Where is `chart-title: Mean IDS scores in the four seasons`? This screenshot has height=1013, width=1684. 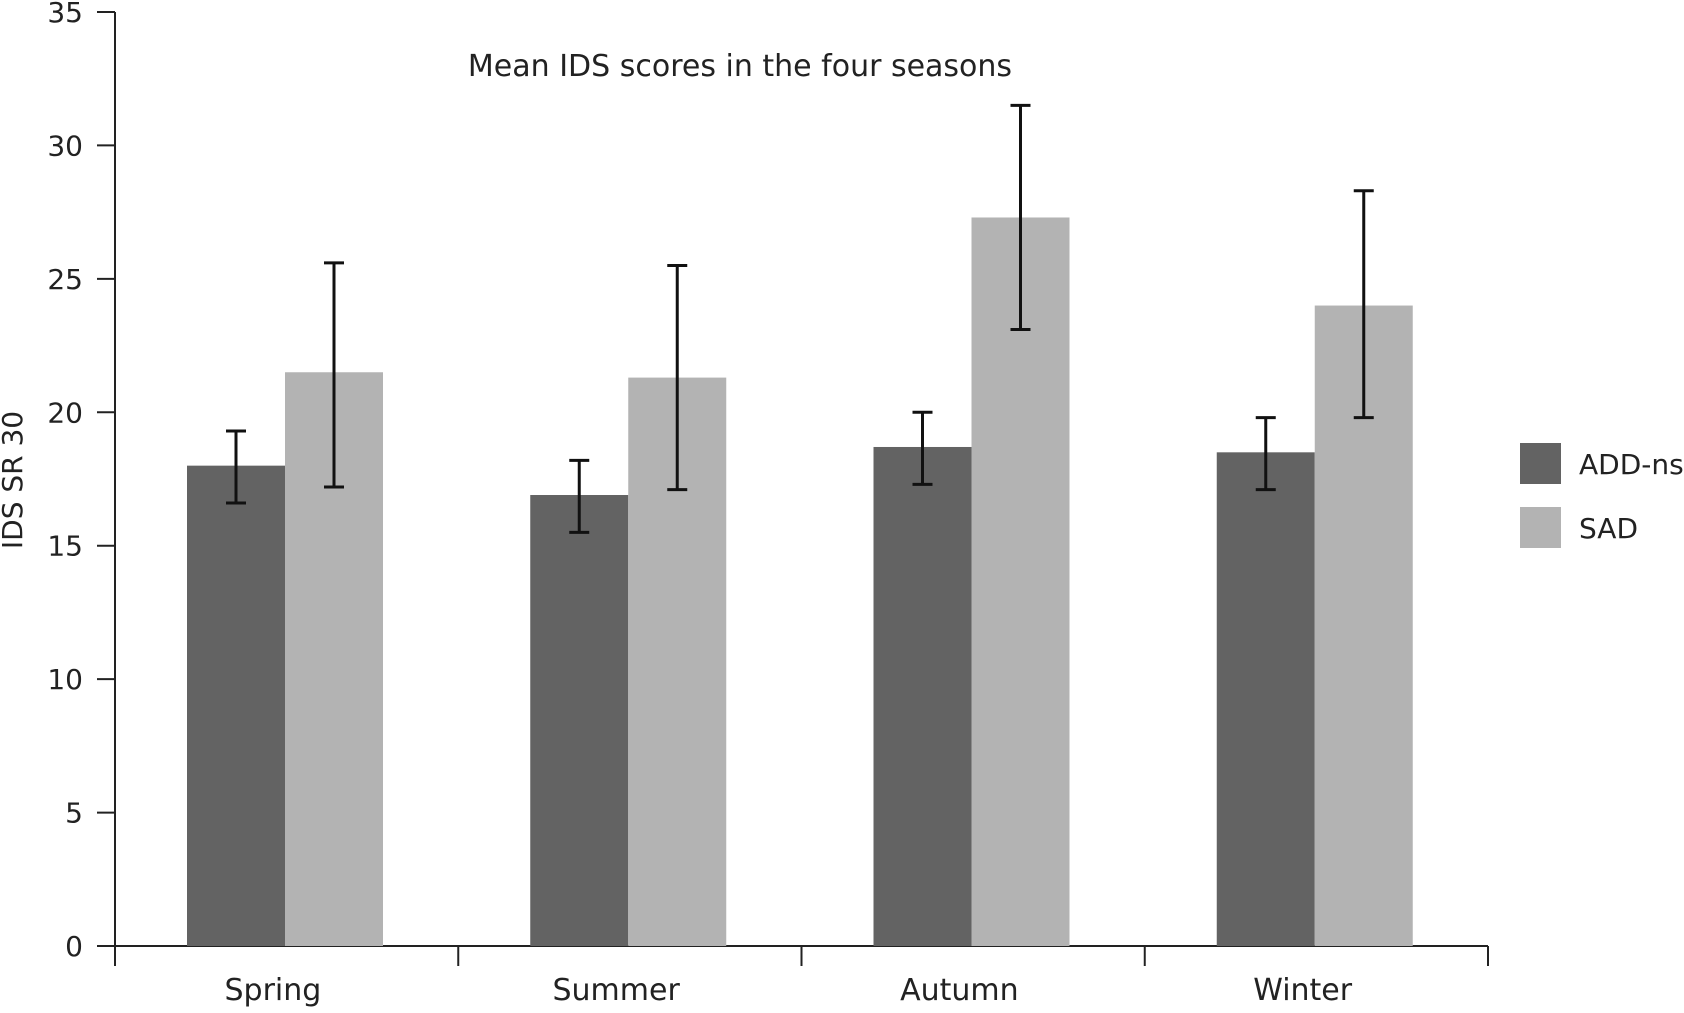 chart-title: Mean IDS scores in the four seasons is located at coordinates (740, 66).